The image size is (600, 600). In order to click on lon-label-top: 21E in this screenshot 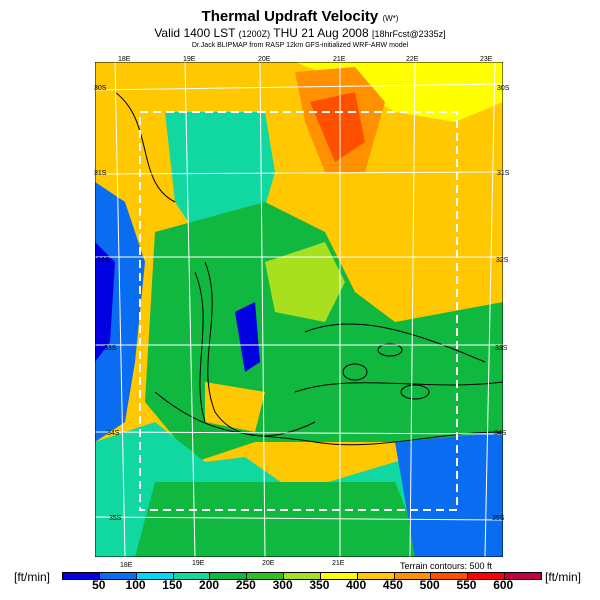, I will do `click(339, 59)`.